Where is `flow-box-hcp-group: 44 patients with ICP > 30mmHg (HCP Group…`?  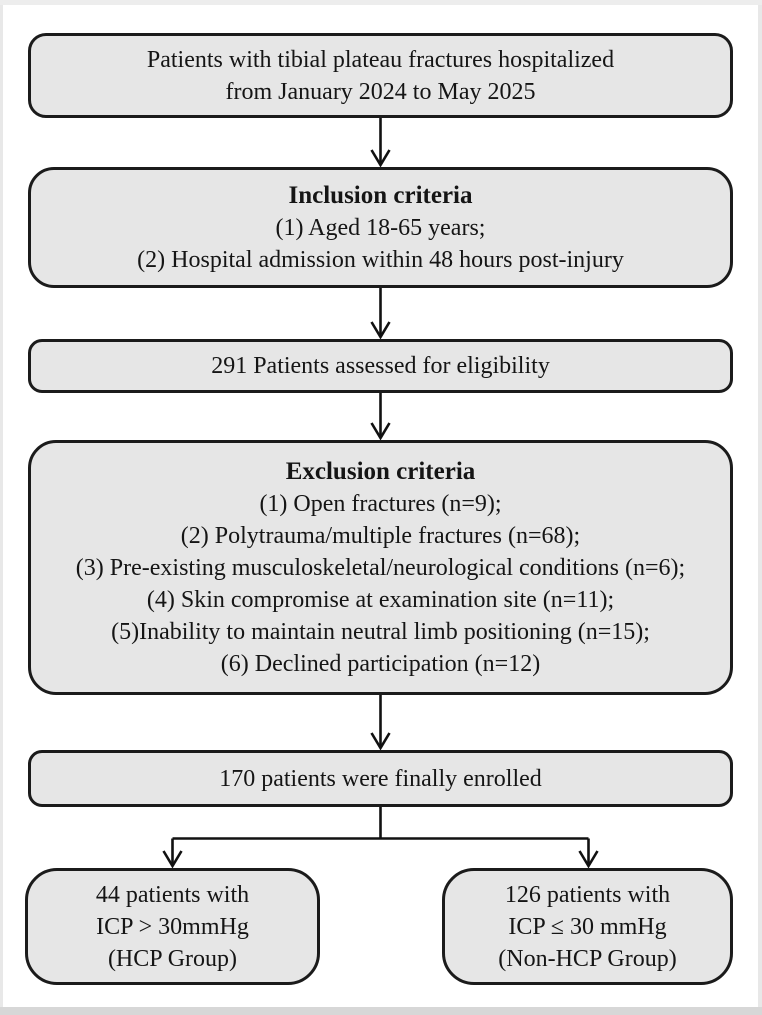
flow-box-hcp-group: 44 patients with ICP > 30mmHg (HCP Group… is located at coordinates (172, 926).